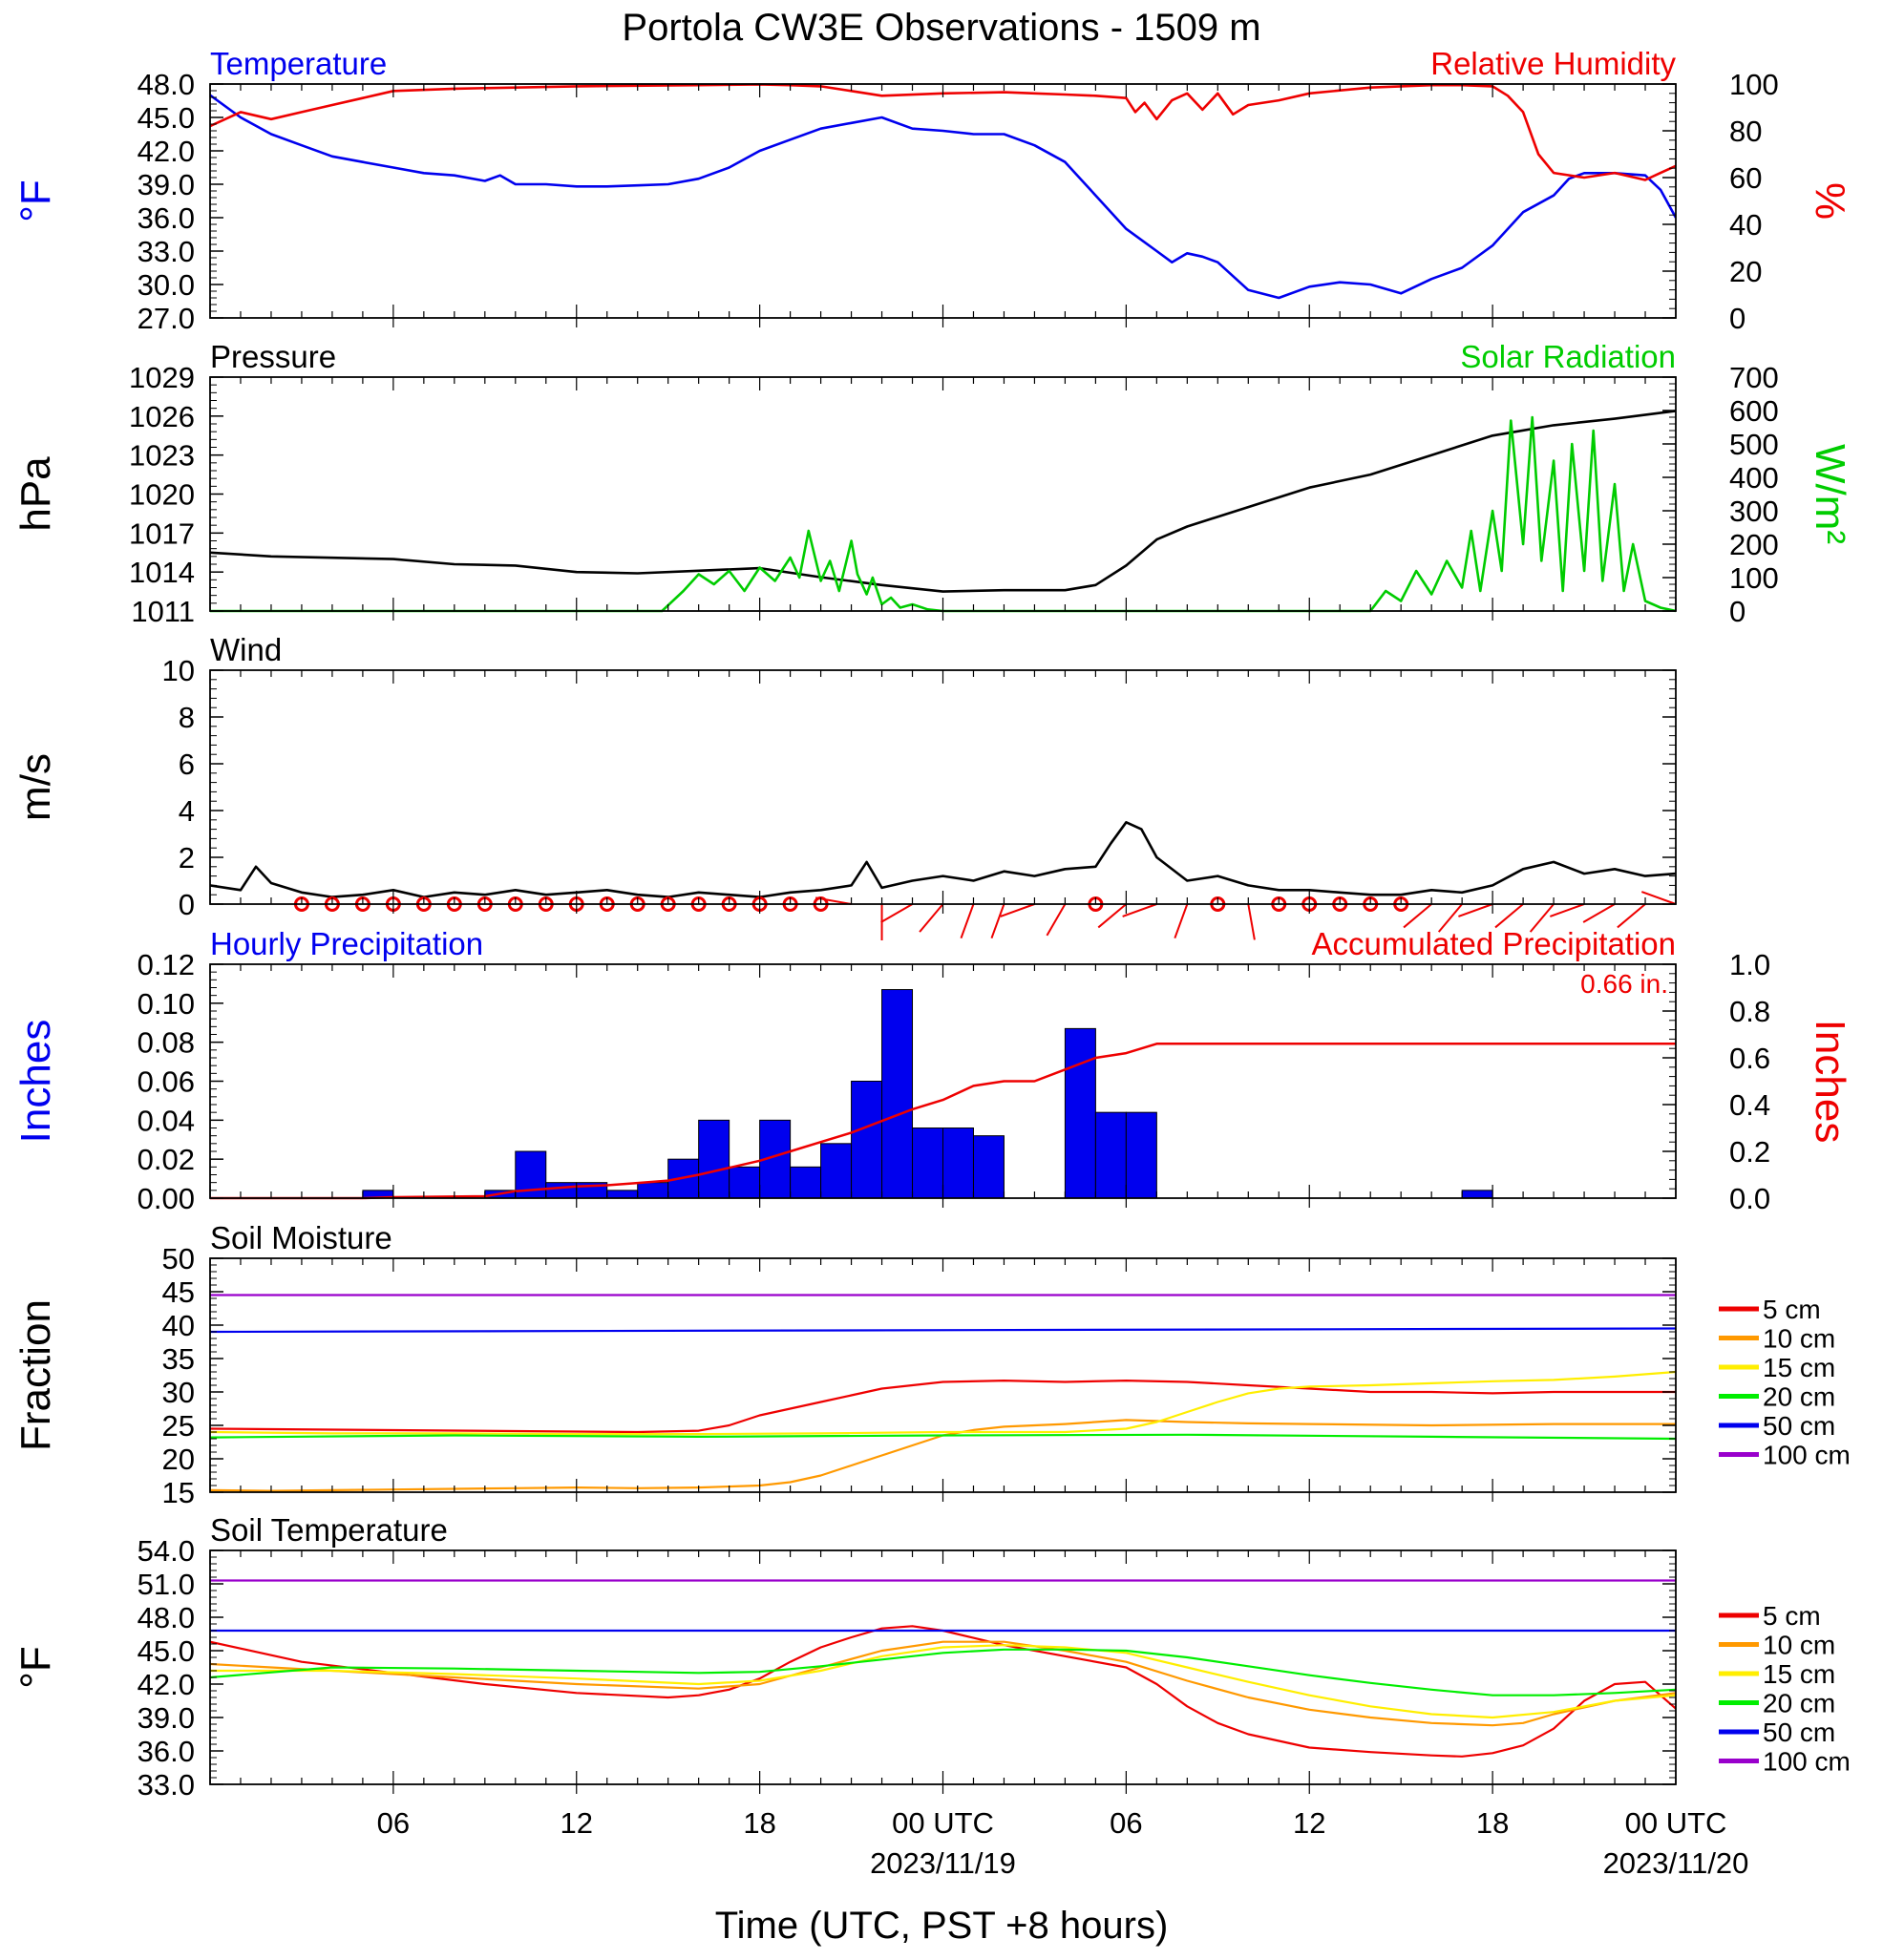 This screenshot has width=1883, height=1960. Describe the element at coordinates (1830, 494) in the screenshot. I see `y-axis-label-right: W/m²` at that location.